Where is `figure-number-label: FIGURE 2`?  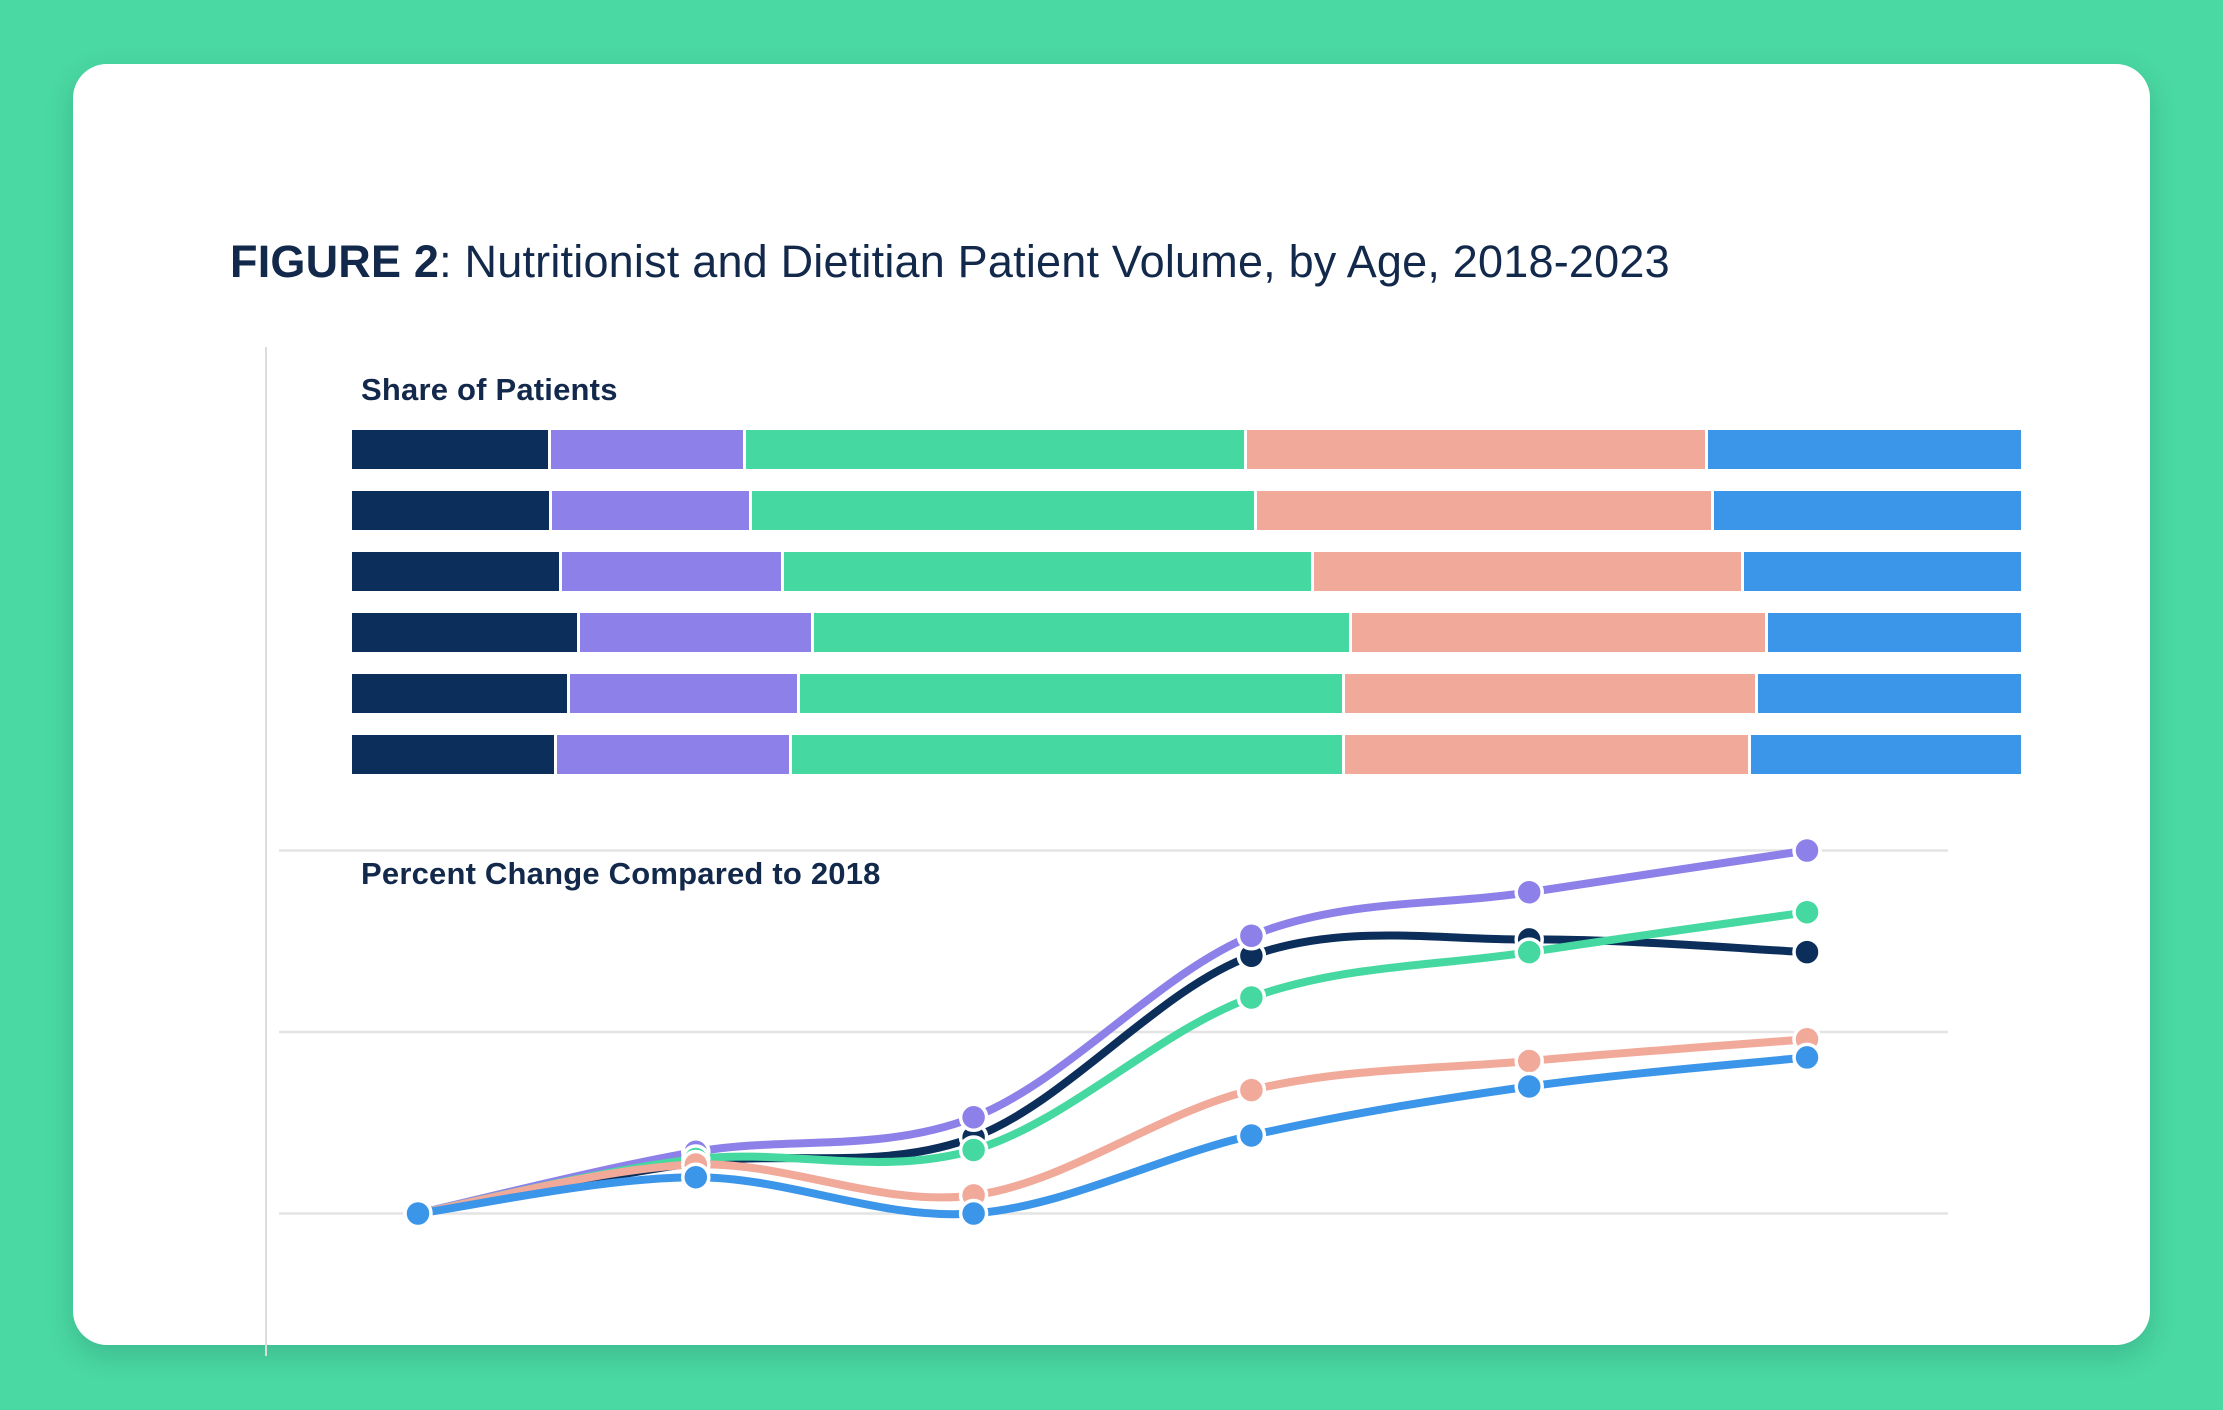
figure-number-label: FIGURE 2 is located at coordinates (335, 261).